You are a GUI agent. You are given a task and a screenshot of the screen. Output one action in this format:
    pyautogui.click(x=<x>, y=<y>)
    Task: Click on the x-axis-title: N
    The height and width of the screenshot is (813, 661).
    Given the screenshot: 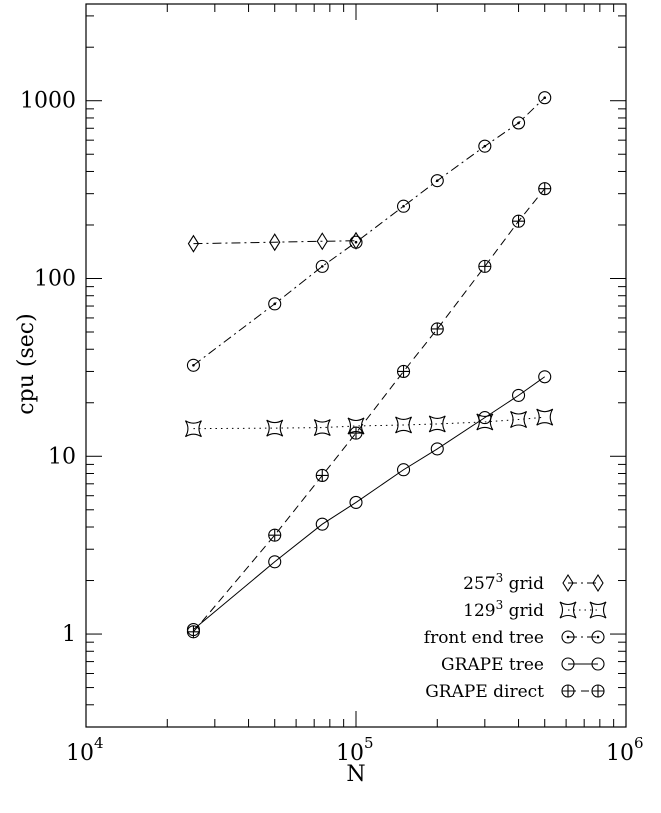 What is the action you would take?
    pyautogui.click(x=355, y=774)
    